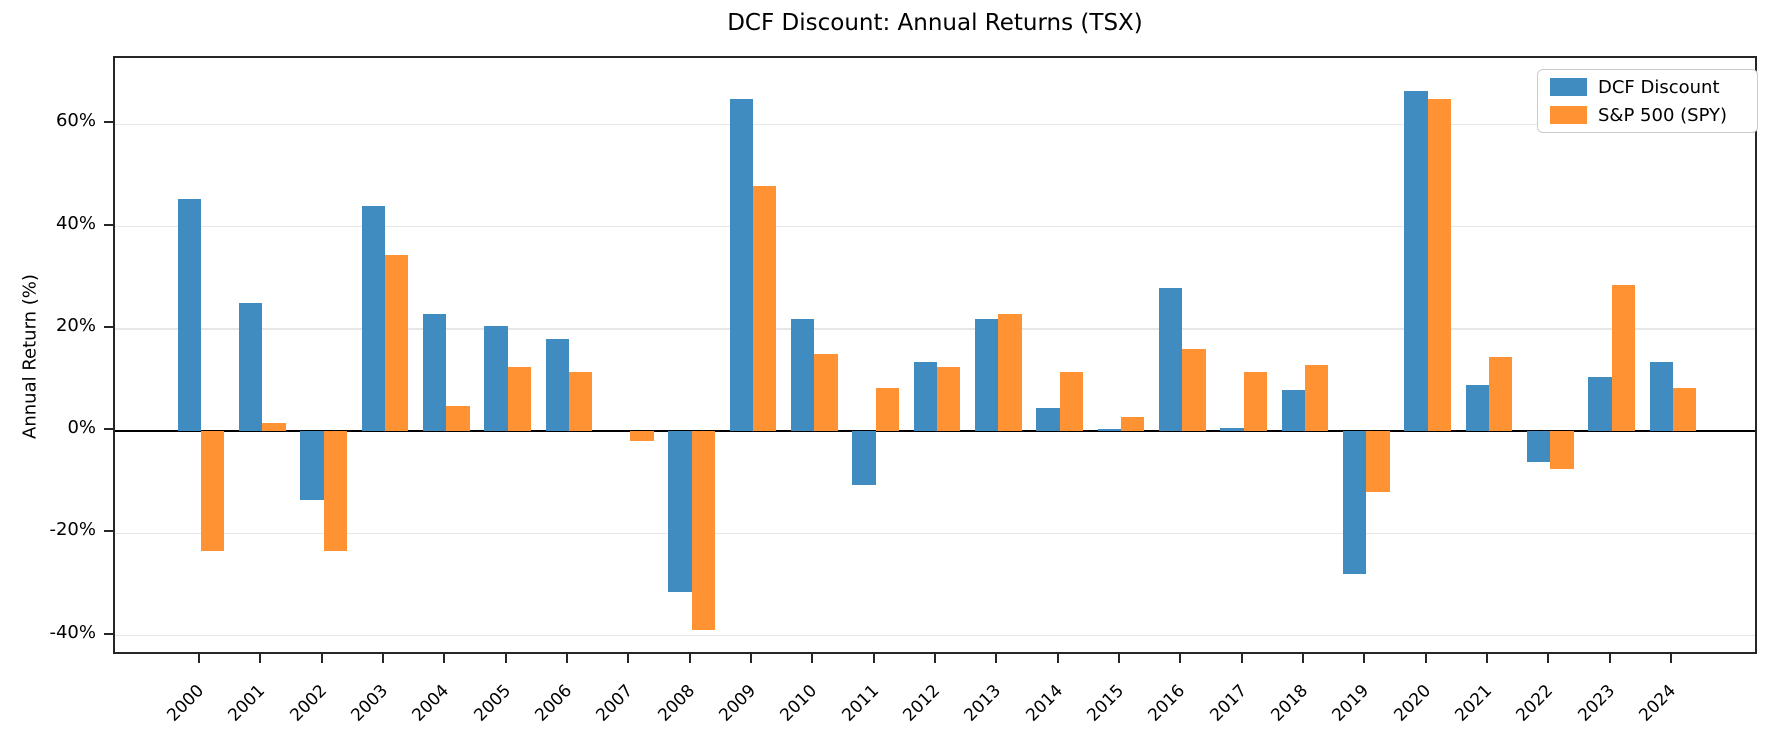 The height and width of the screenshot is (733, 1784). Describe the element at coordinates (1355, 503) in the screenshot. I see `bar-dcf-2019` at that location.